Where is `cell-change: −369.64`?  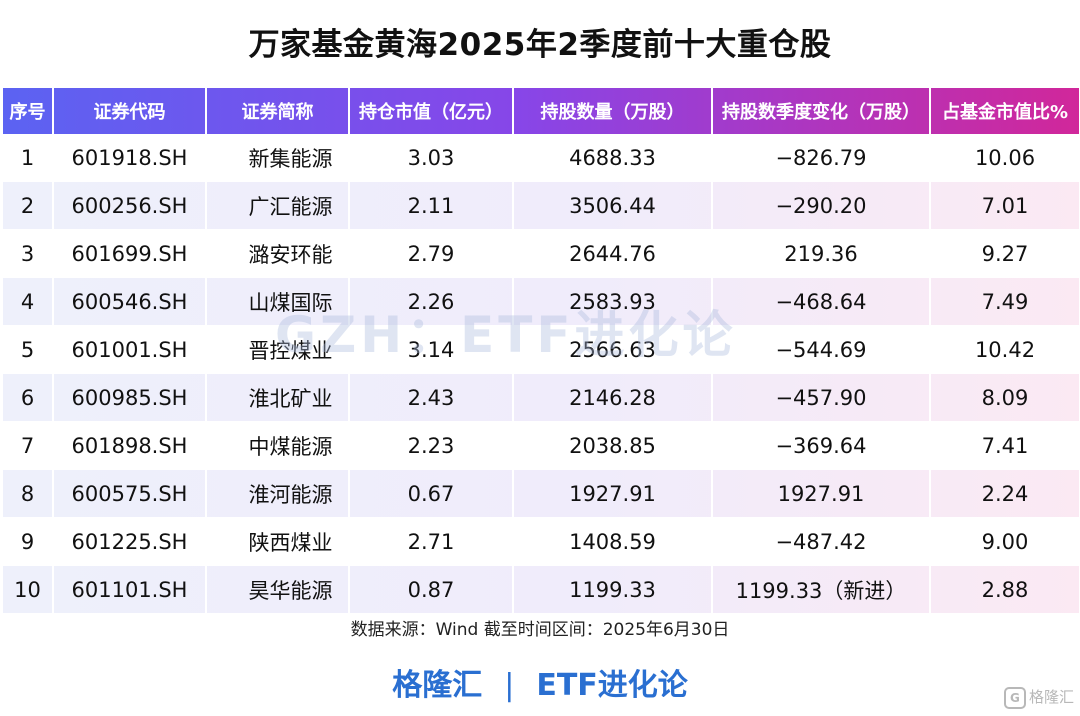 cell-change: −369.64 is located at coordinates (820, 445).